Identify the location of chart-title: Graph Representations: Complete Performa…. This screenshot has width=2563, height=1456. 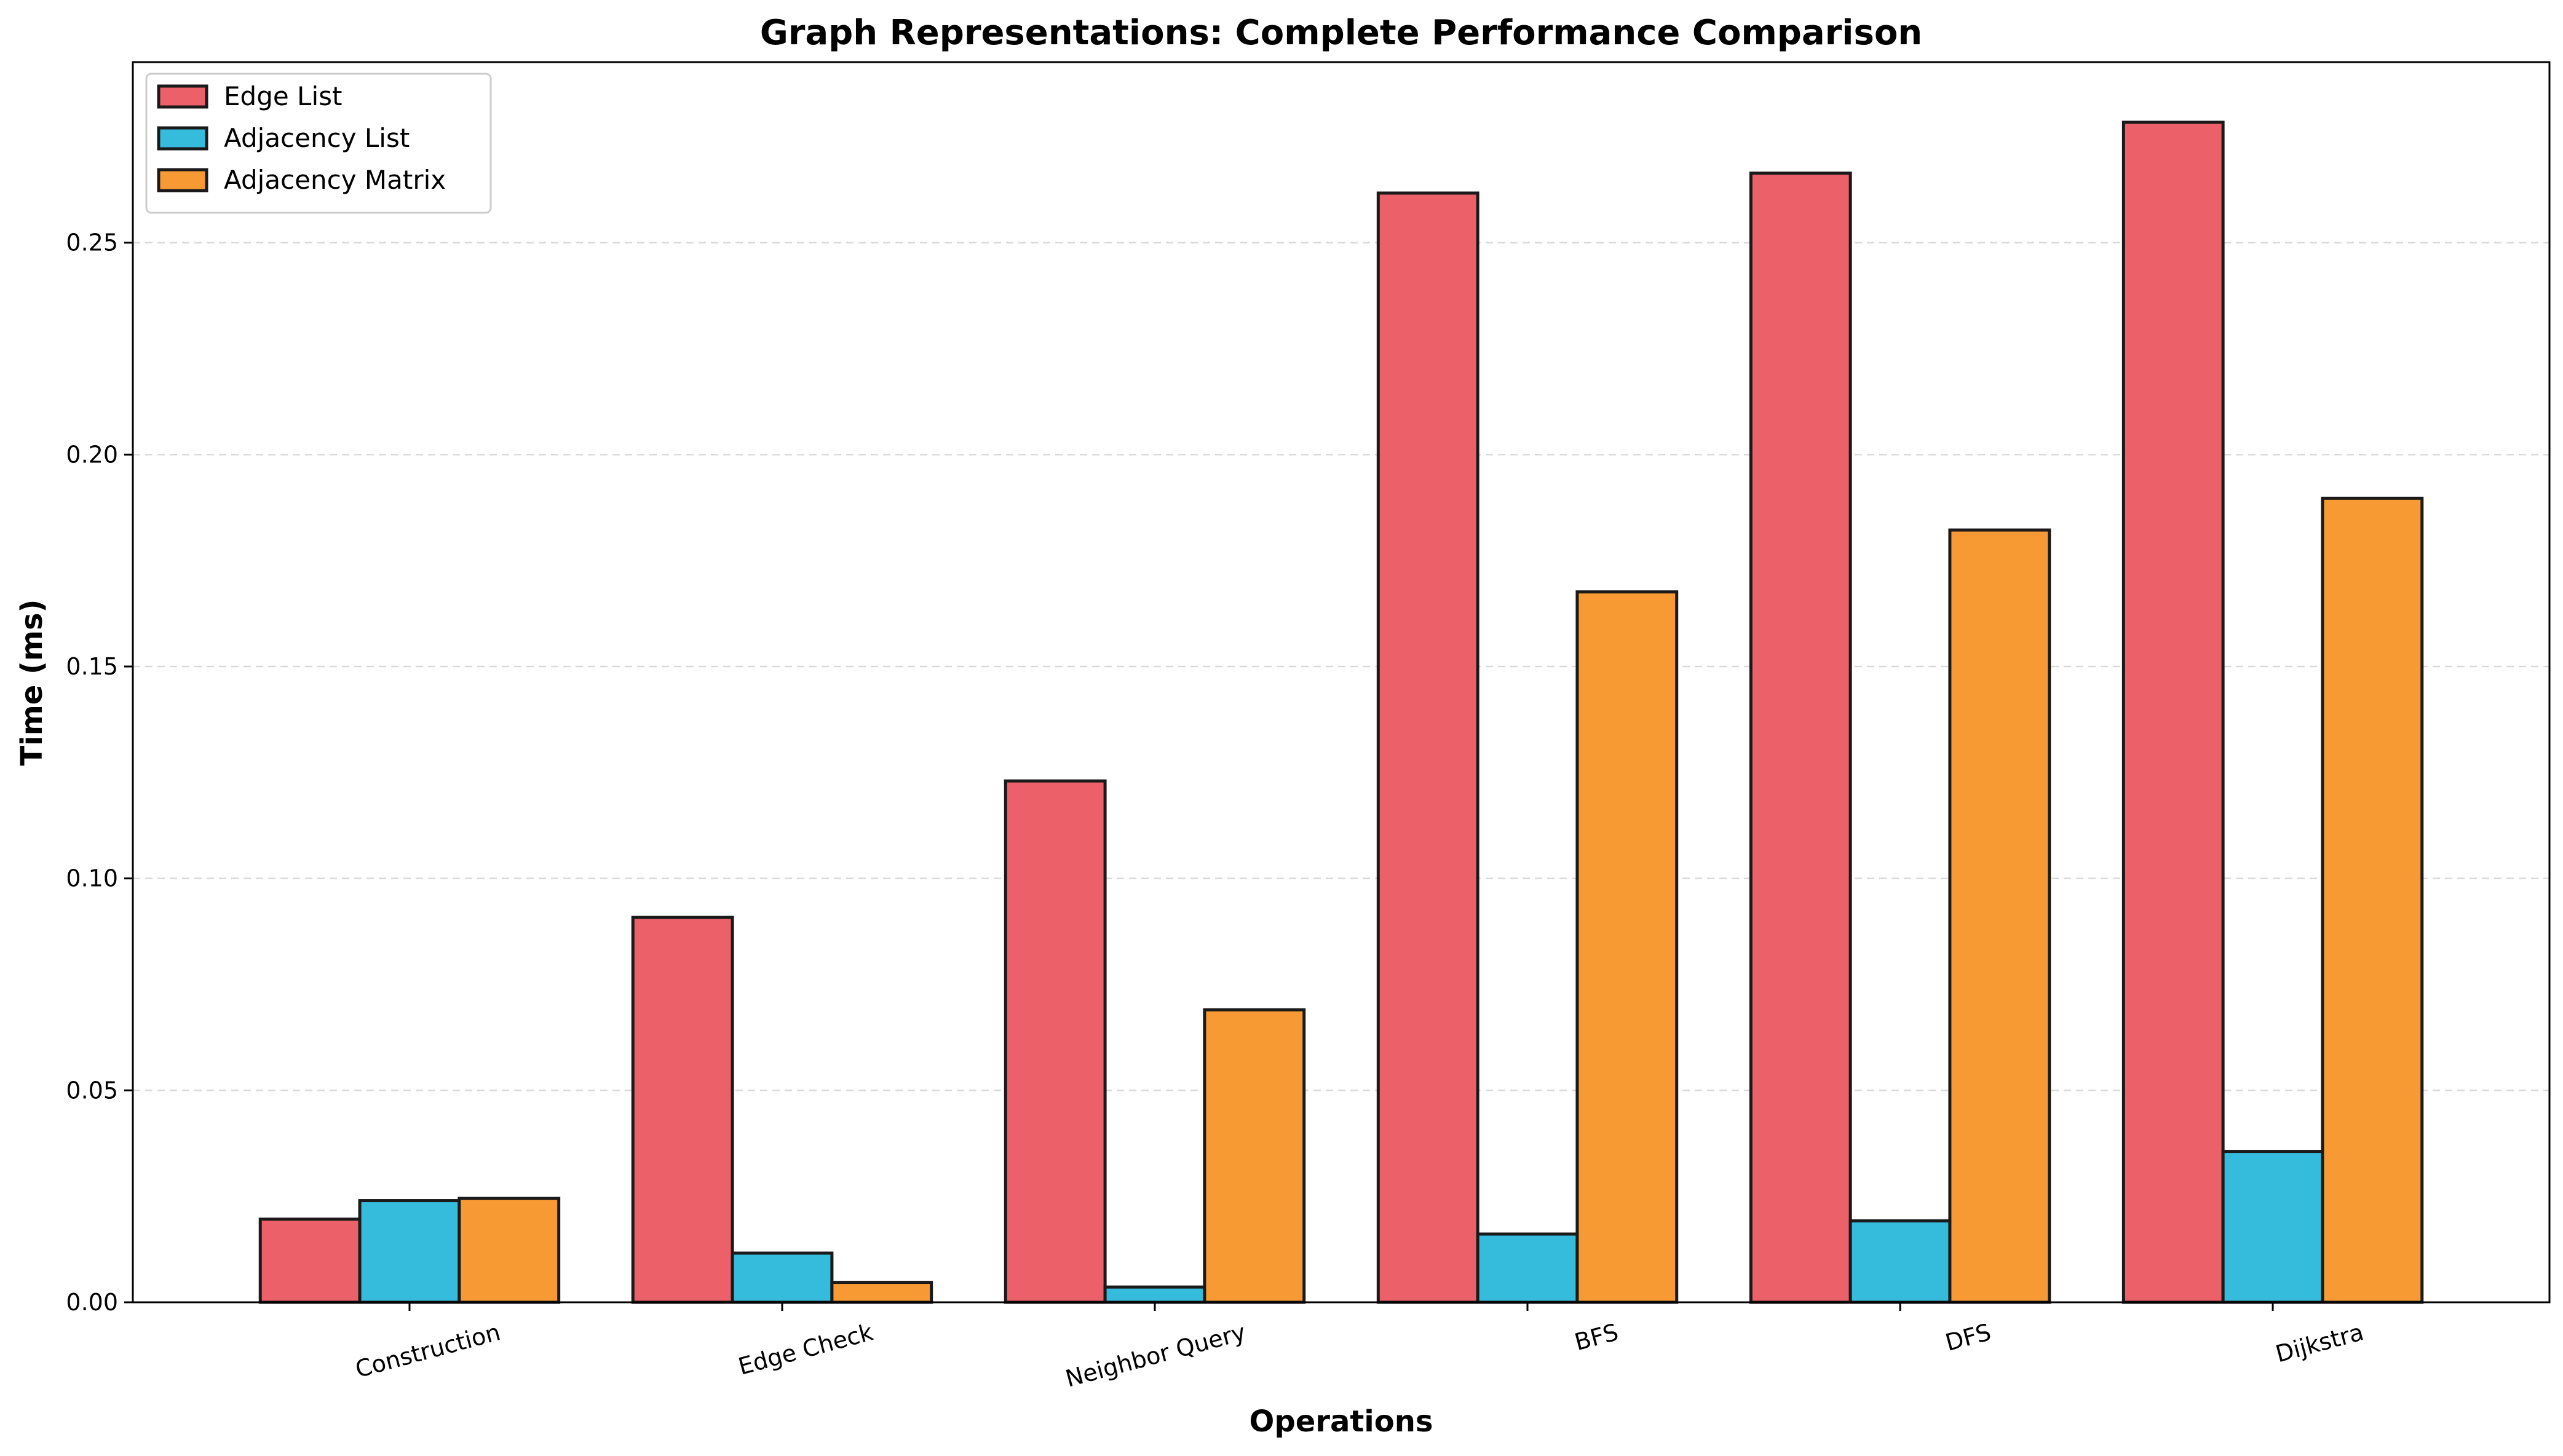
(1341, 33).